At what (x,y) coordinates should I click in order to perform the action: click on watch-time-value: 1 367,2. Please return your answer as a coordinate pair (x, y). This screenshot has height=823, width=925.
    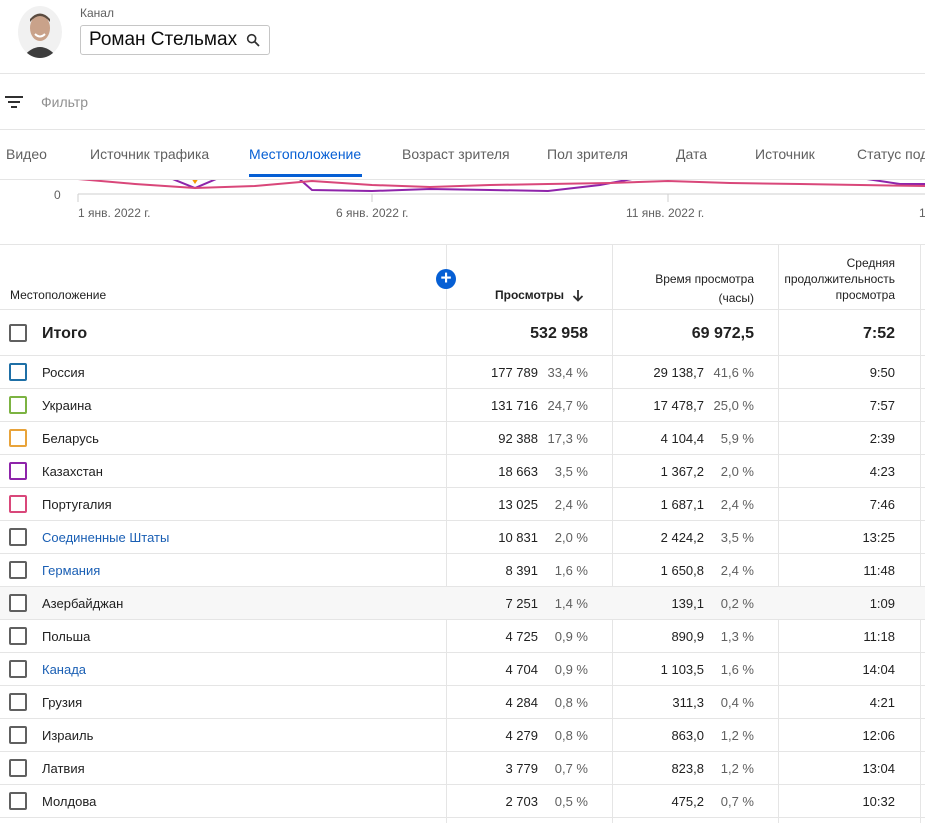
    Looking at the image, I should click on (682, 471).